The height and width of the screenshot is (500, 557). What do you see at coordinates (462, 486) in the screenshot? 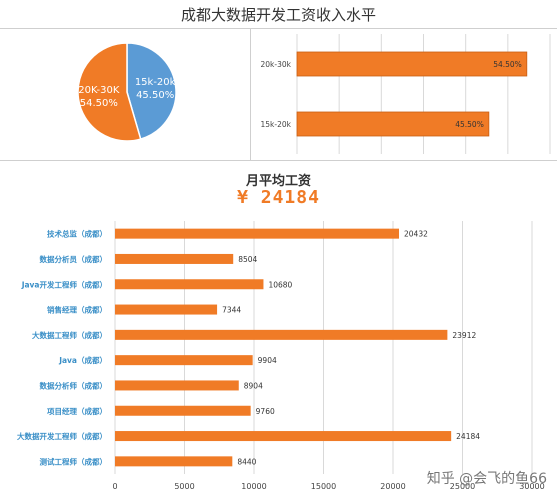
I see `salary-x-tick-label: 25000` at bounding box center [462, 486].